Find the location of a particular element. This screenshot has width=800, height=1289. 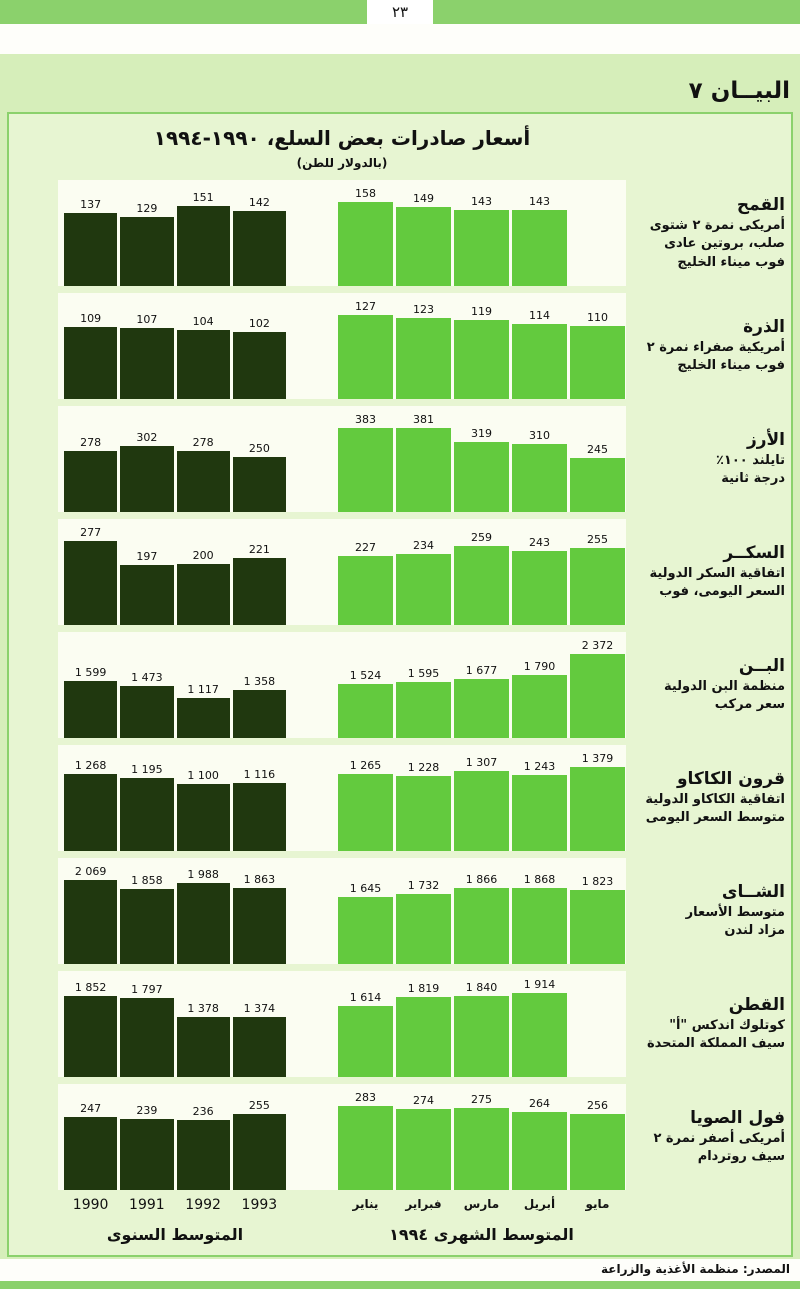

monthly-bar-slot: 1 265 is located at coordinates (365, 805).